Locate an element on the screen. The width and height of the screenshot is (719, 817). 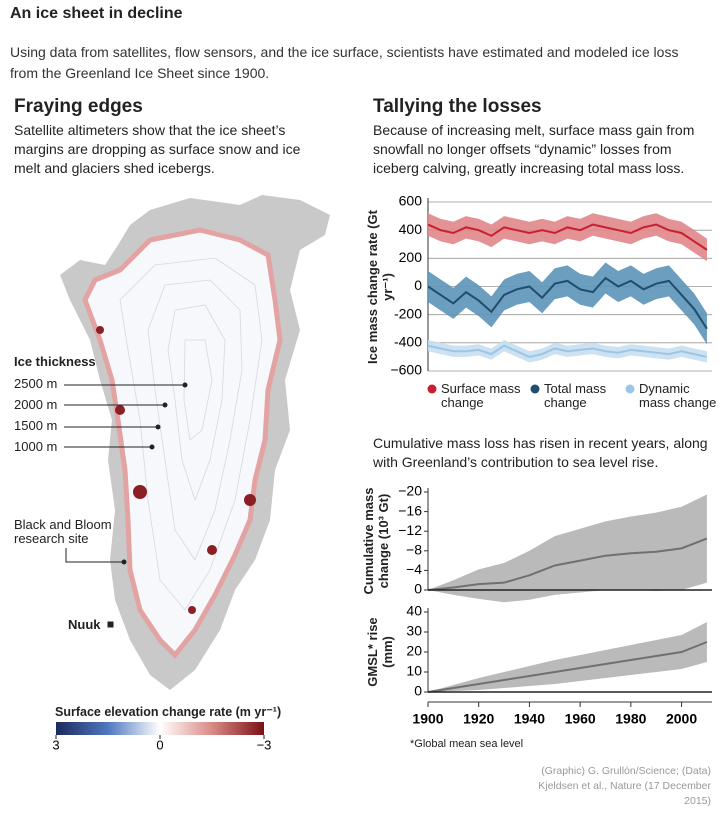
colorbar-tick-label: 3 is located at coordinates (55, 744).